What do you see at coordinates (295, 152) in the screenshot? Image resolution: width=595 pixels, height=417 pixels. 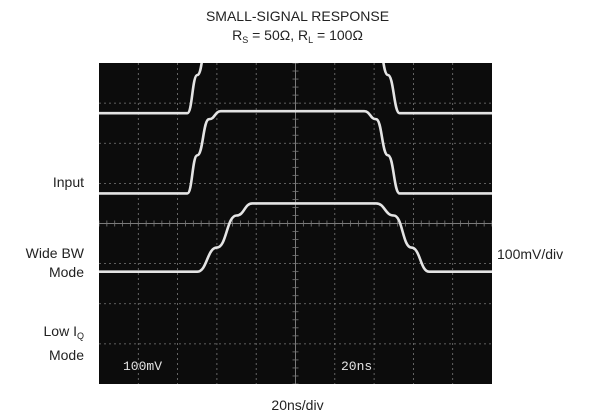 I see `trace-wide-bw` at bounding box center [295, 152].